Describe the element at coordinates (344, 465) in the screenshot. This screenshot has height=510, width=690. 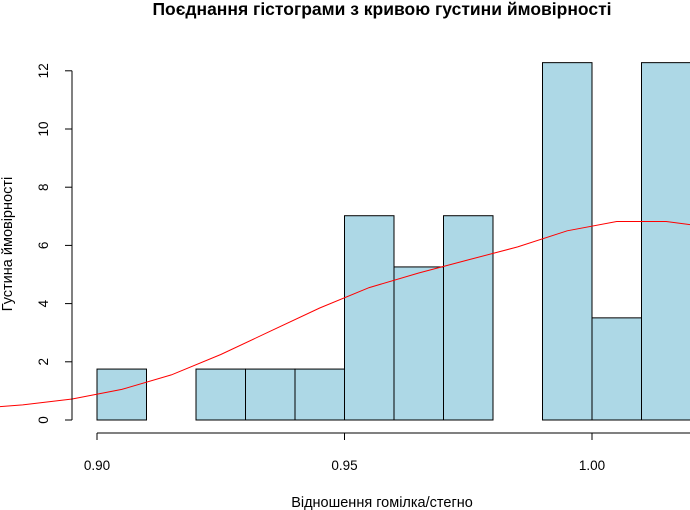
I see `x-tick-label: 0.95` at that location.